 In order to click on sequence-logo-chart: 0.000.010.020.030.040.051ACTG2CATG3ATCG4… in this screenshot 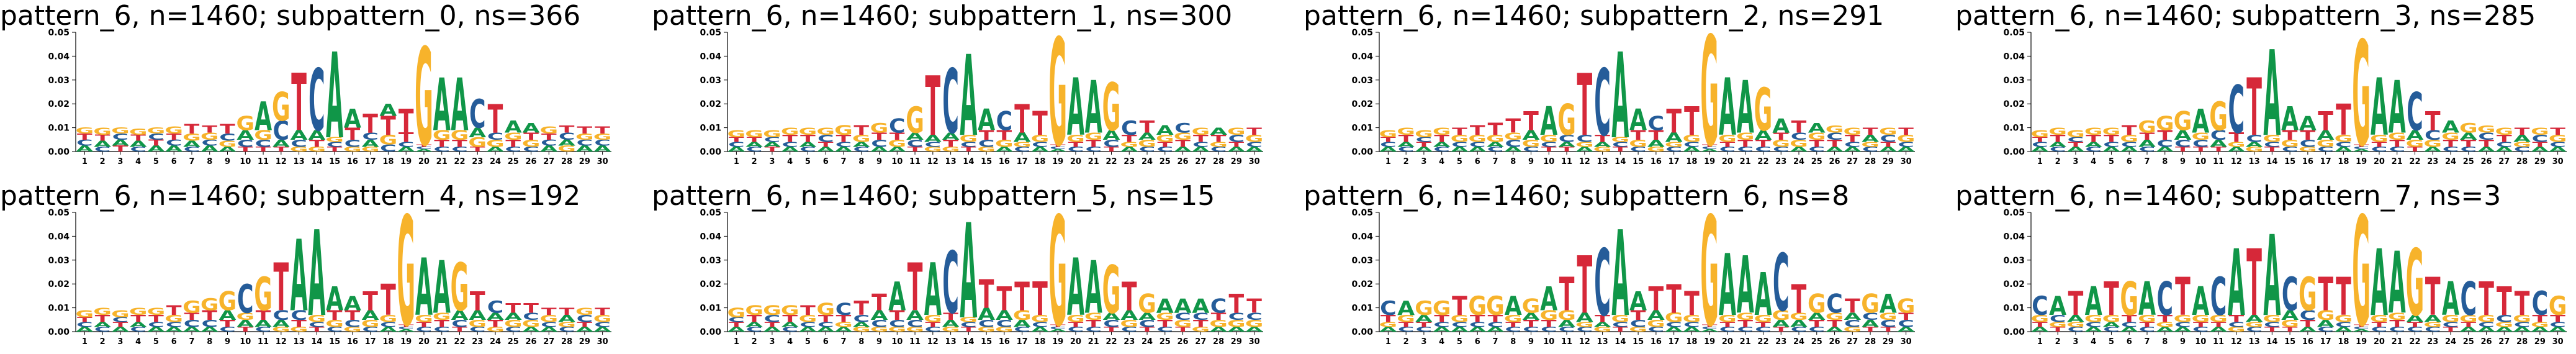, I will do `click(2285, 95)`.